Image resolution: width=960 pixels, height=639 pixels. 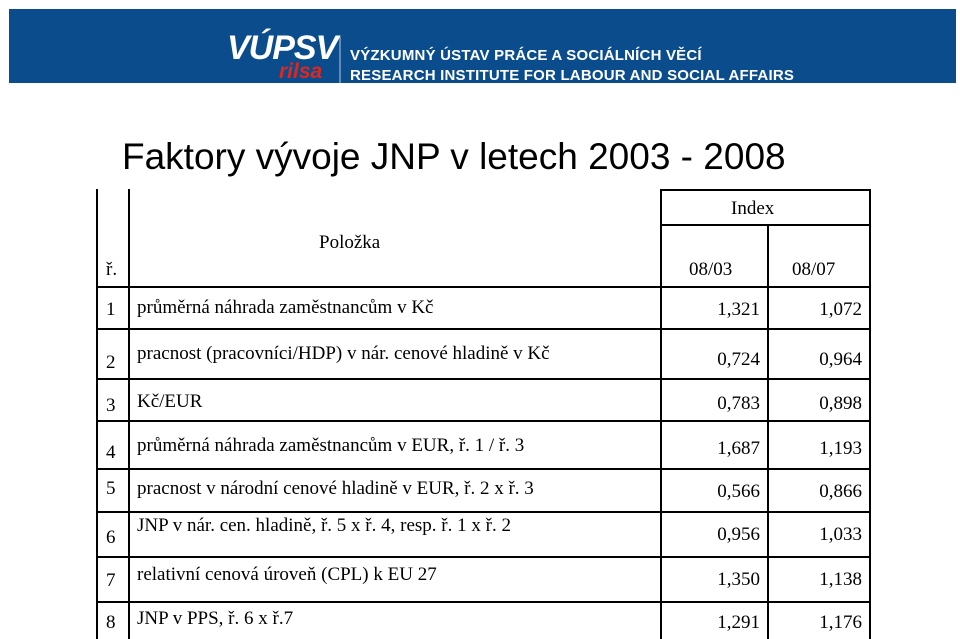 I want to click on row-item: Kč/EUR, so click(x=170, y=401).